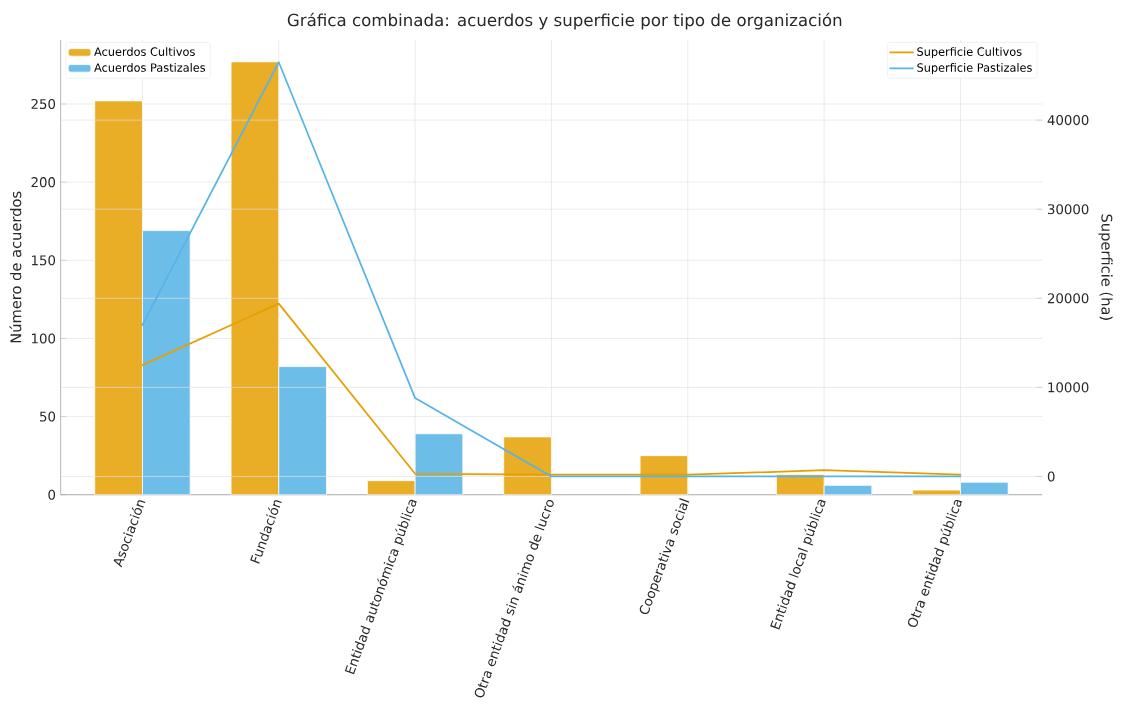 This screenshot has height=707, width=1137. I want to click on y2-tick-label: 10000, so click(1068, 387).